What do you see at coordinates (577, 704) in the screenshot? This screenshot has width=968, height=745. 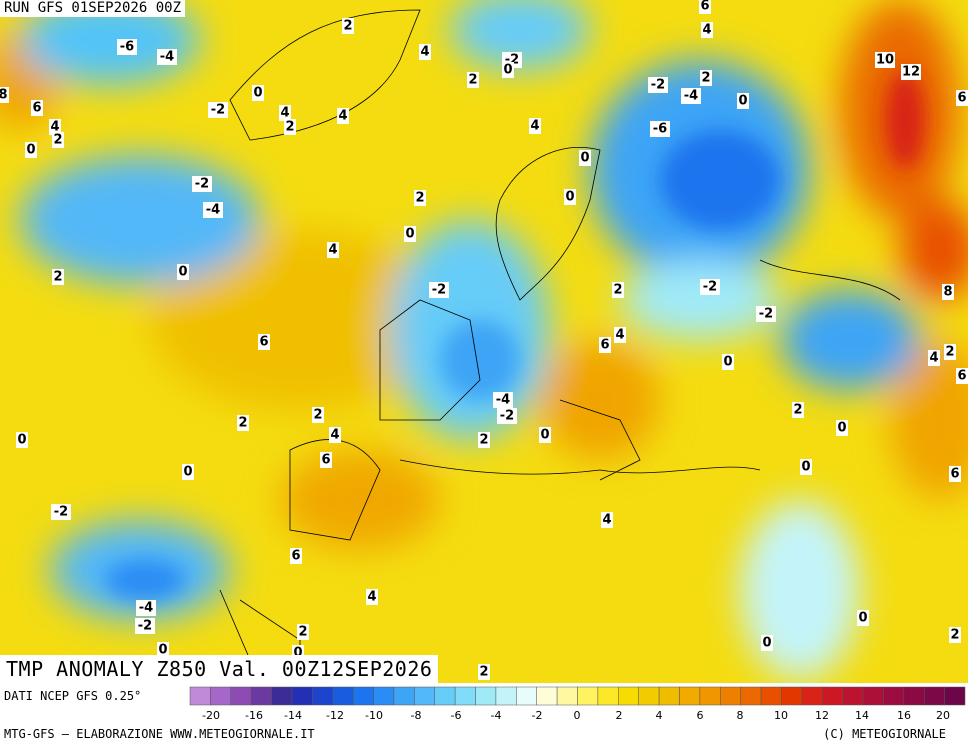 I see `colorbar: -20 -16 -14 -12 -10 -8 -6 -4 -2 0 2 4 6 8 10 12 14 16 20` at bounding box center [577, 704].